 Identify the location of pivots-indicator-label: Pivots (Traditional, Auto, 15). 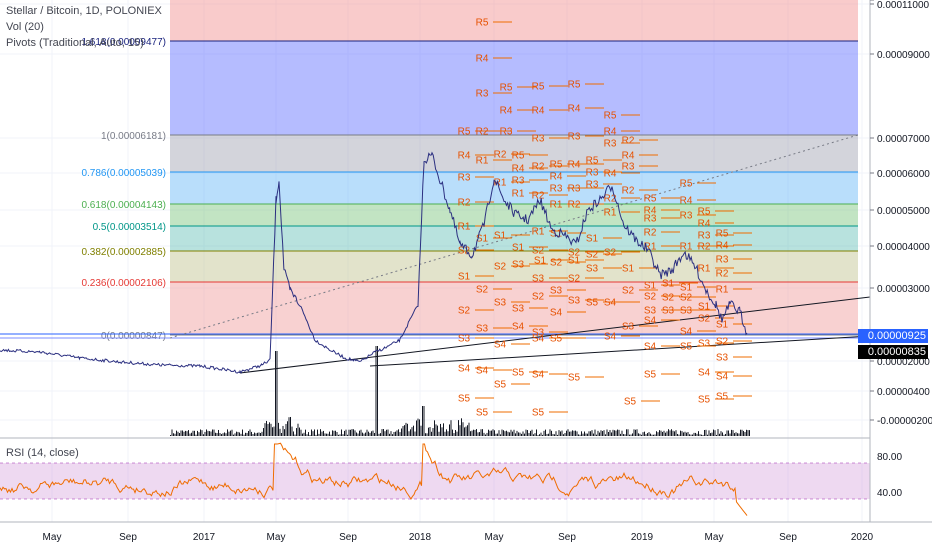
(75, 43).